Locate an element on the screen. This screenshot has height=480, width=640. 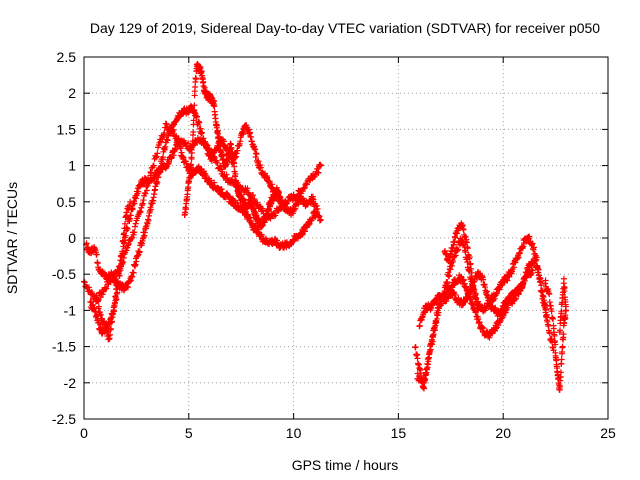
x-tick-label: 10 is located at coordinates (294, 433).